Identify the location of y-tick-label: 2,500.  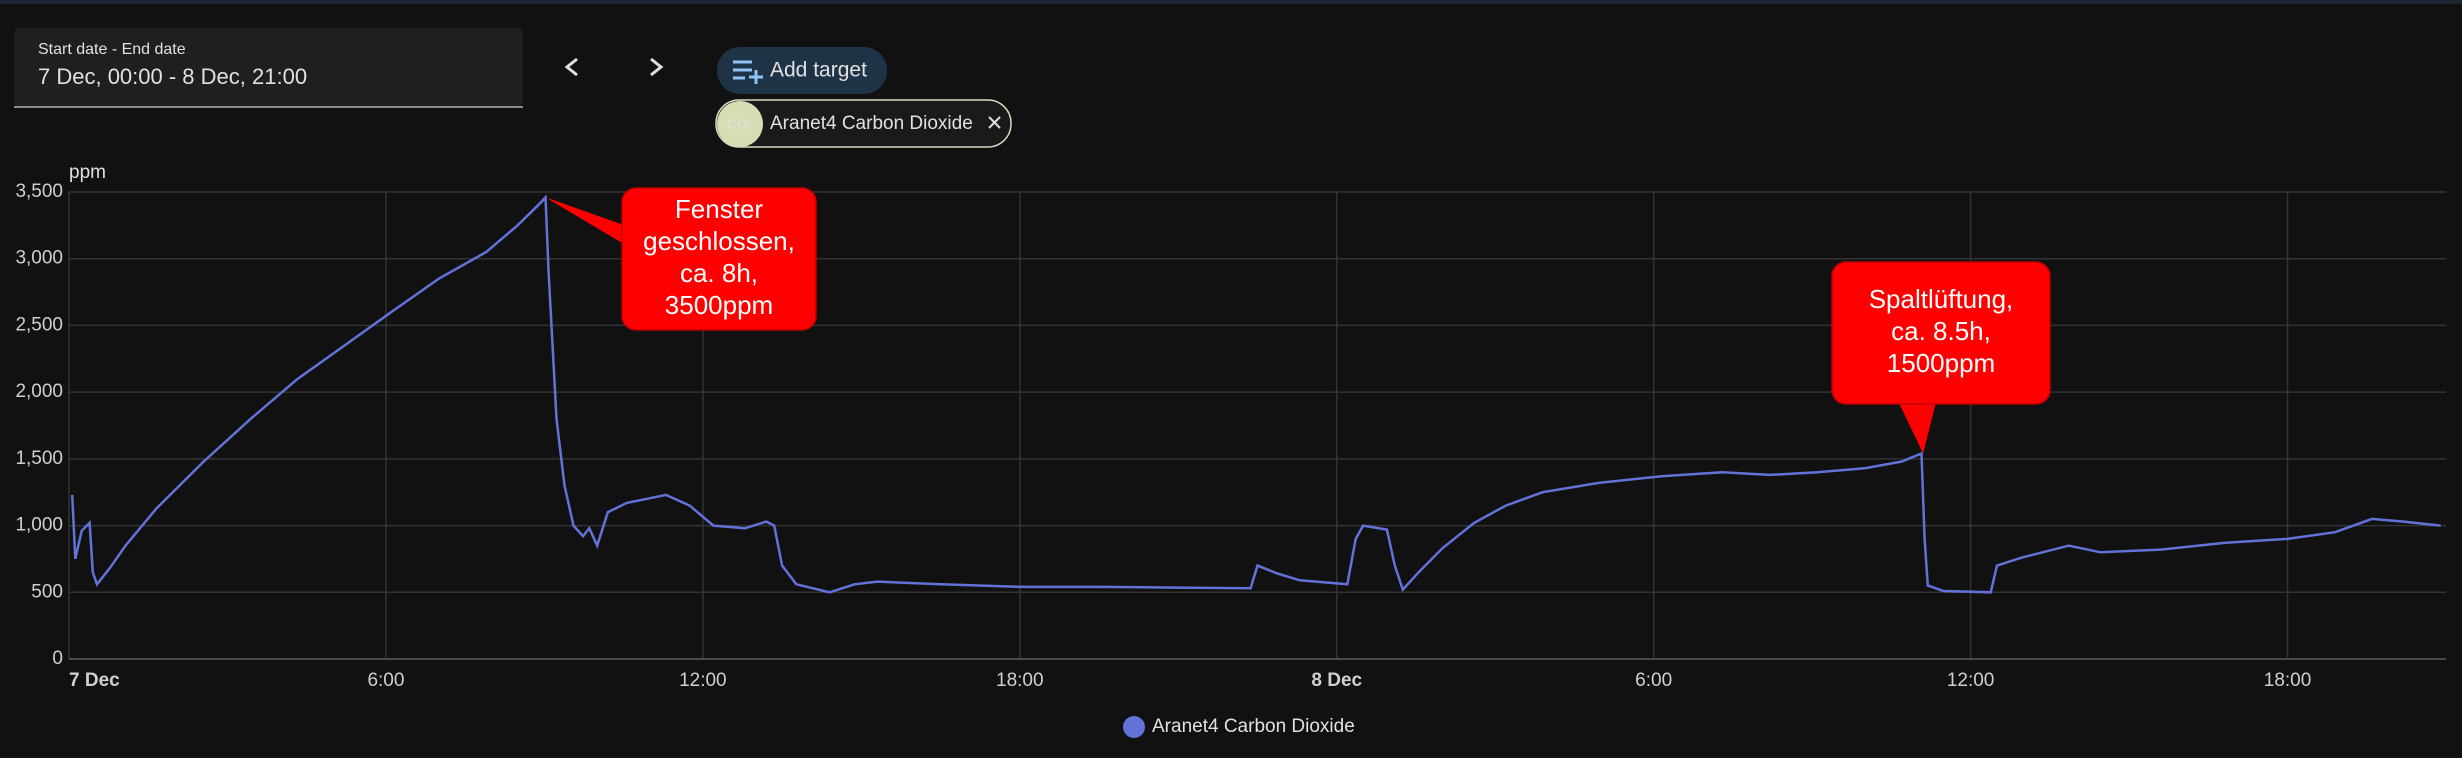
(39, 324).